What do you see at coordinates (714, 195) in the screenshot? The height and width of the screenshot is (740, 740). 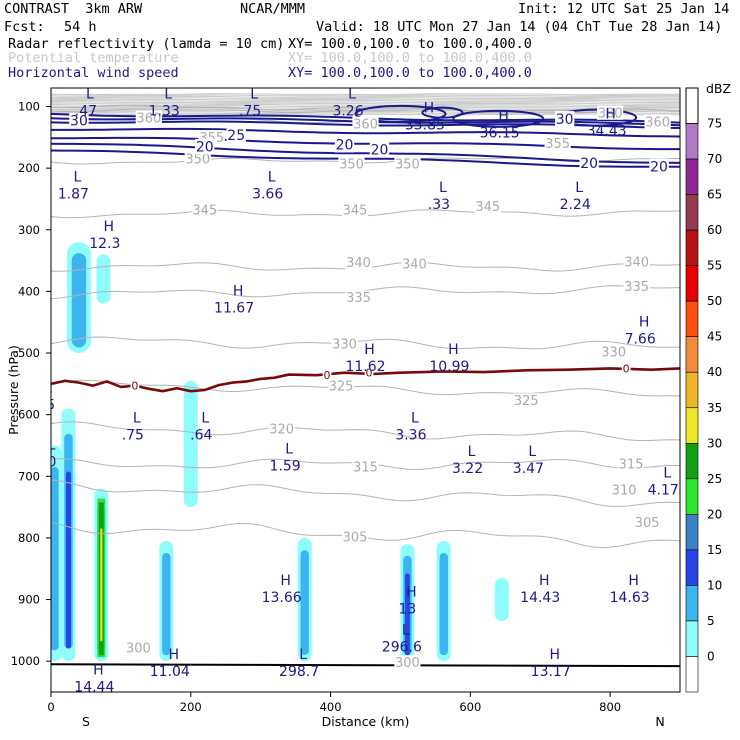 I see `colorbar-label-65: 65` at bounding box center [714, 195].